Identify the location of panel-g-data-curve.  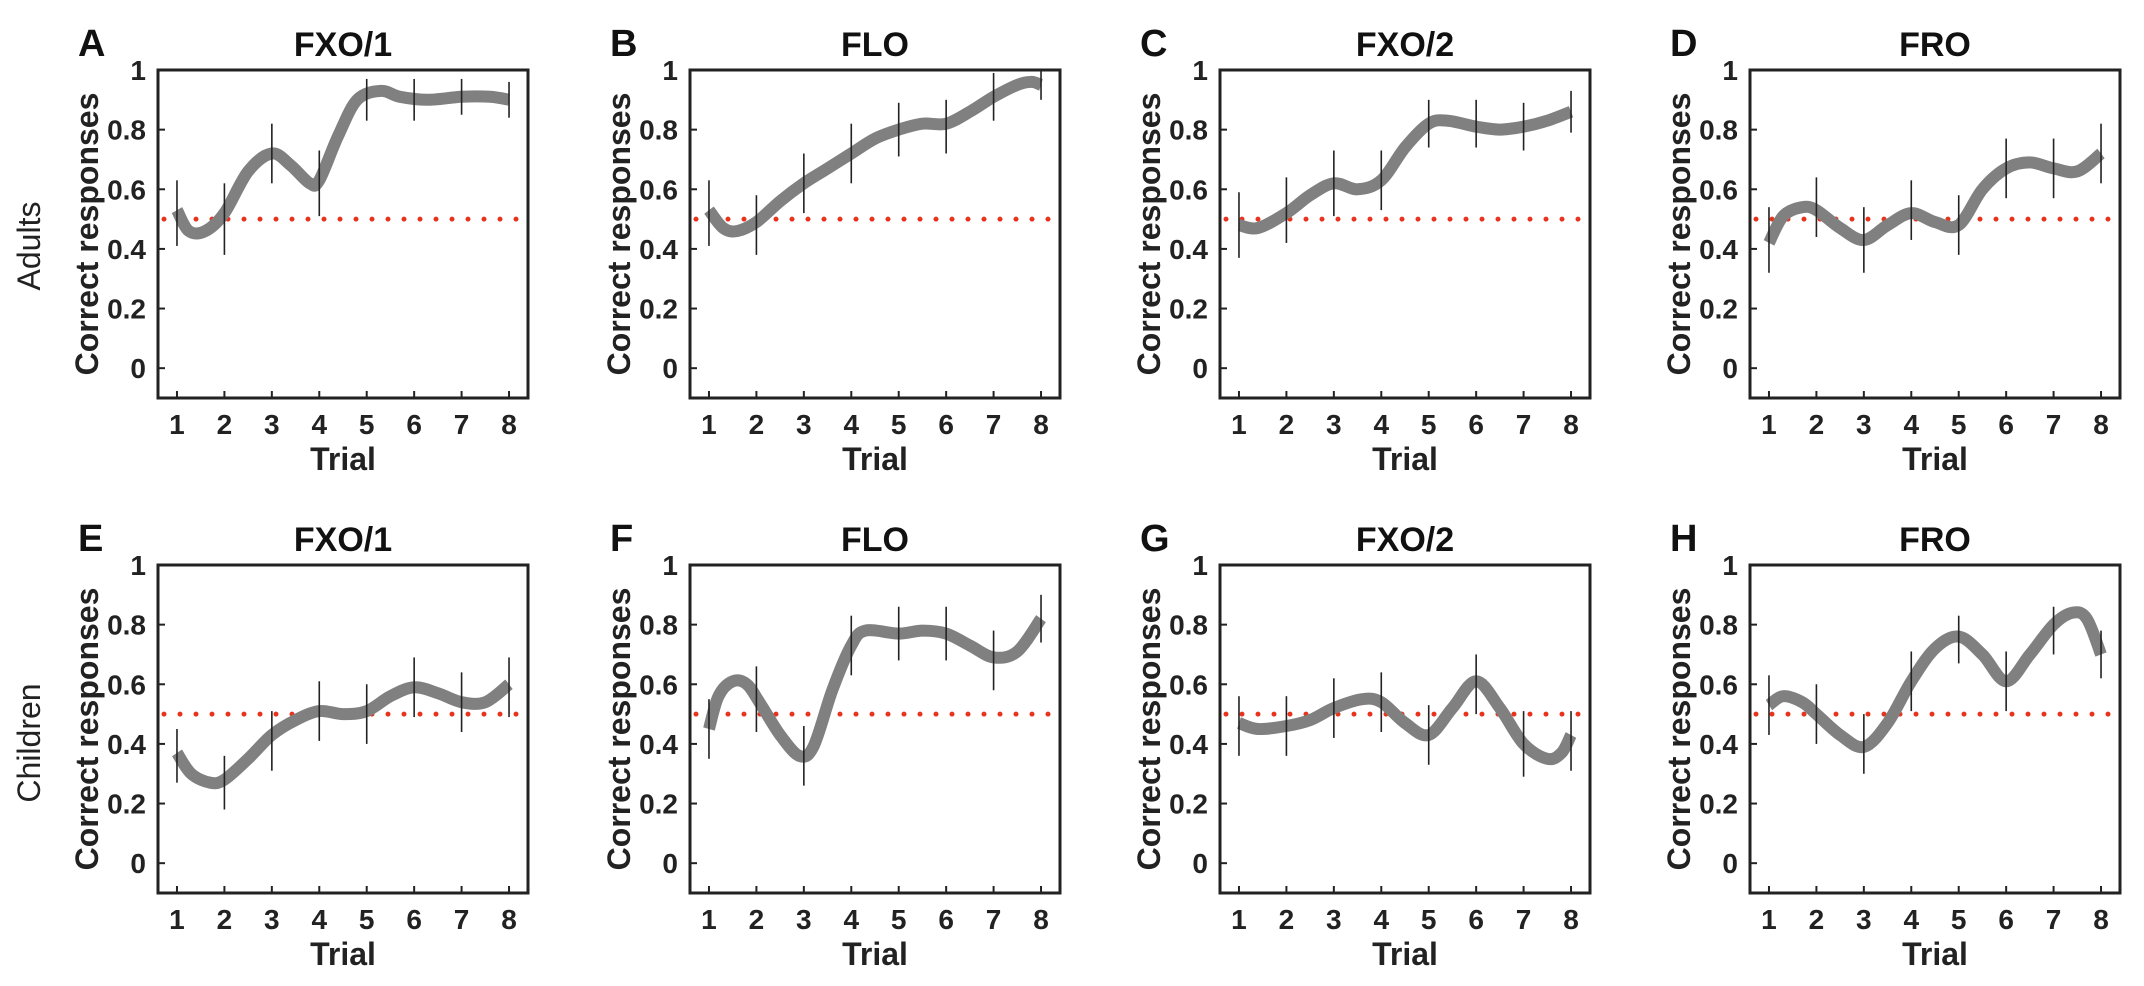
(1406, 720).